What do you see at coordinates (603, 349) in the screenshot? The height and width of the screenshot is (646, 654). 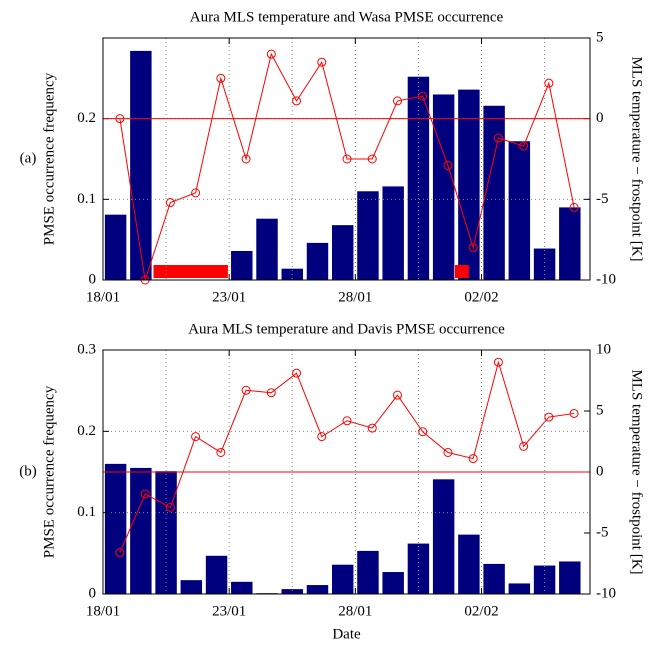 I see `y2-tick-label: 10` at bounding box center [603, 349].